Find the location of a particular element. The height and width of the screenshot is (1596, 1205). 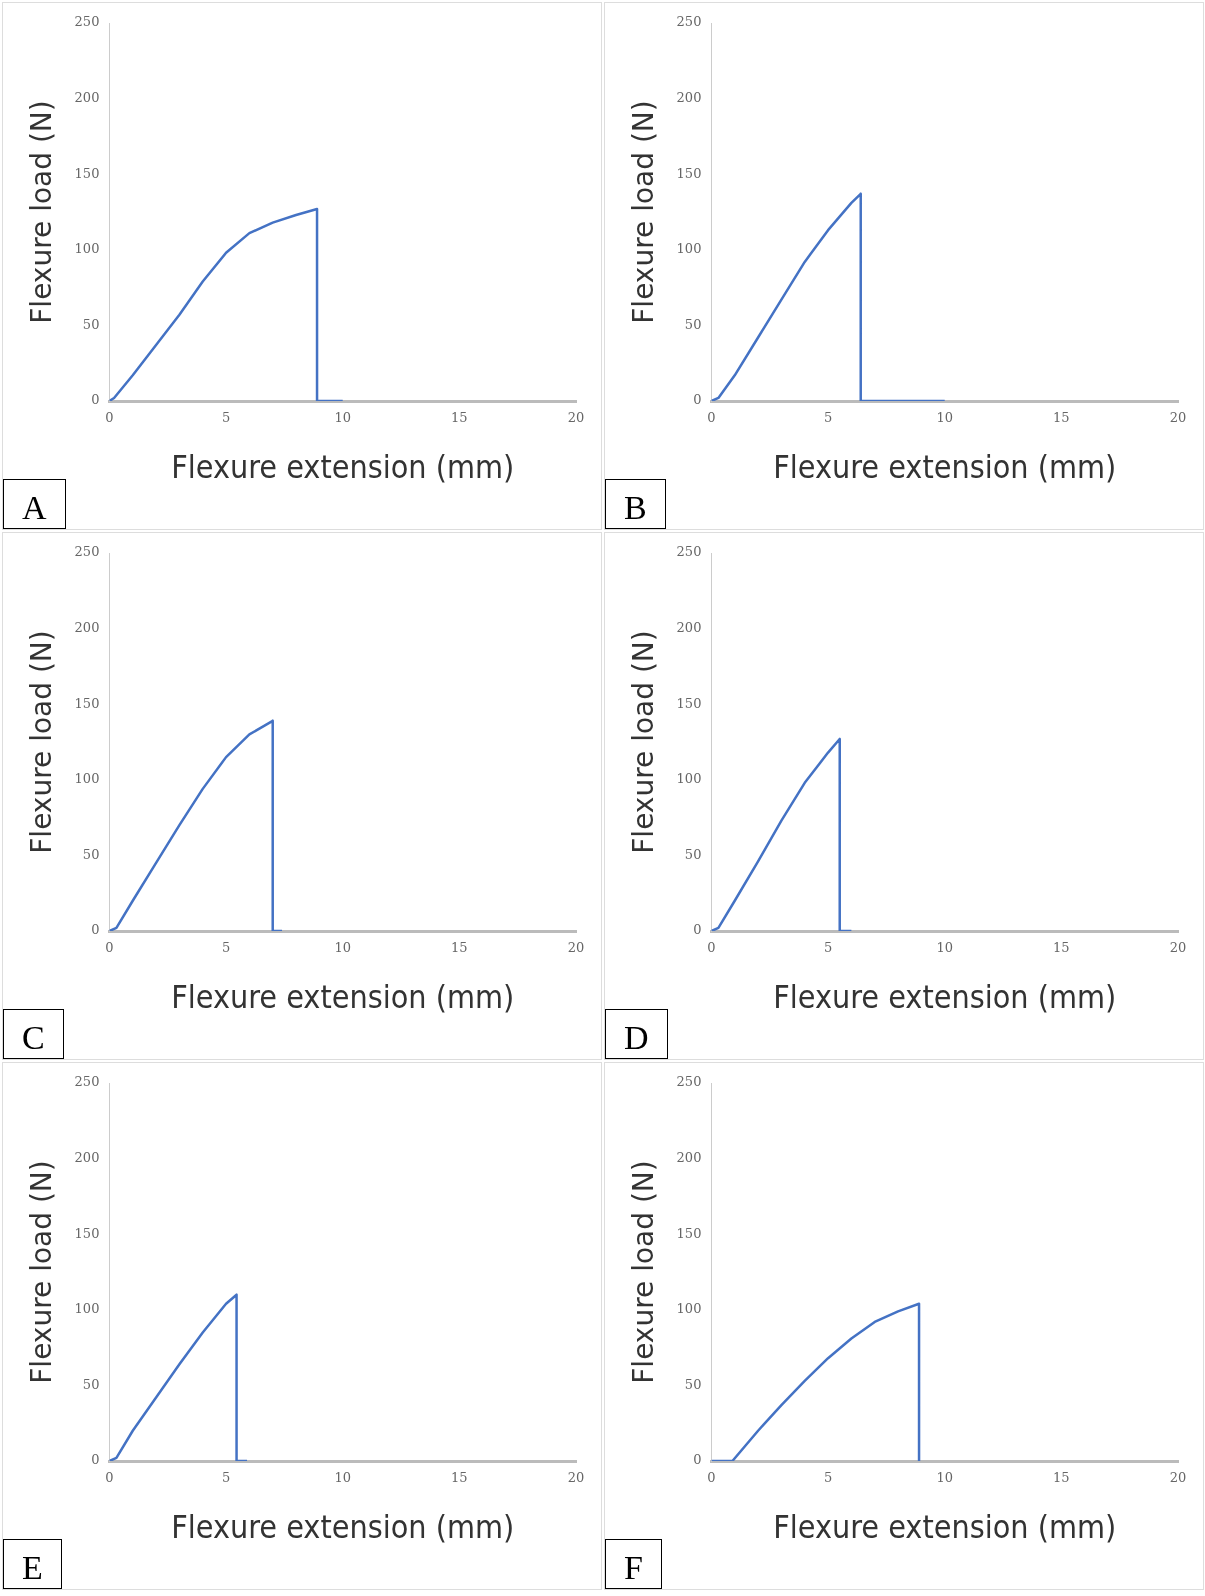

text: F is located at coordinates (633, 1564).